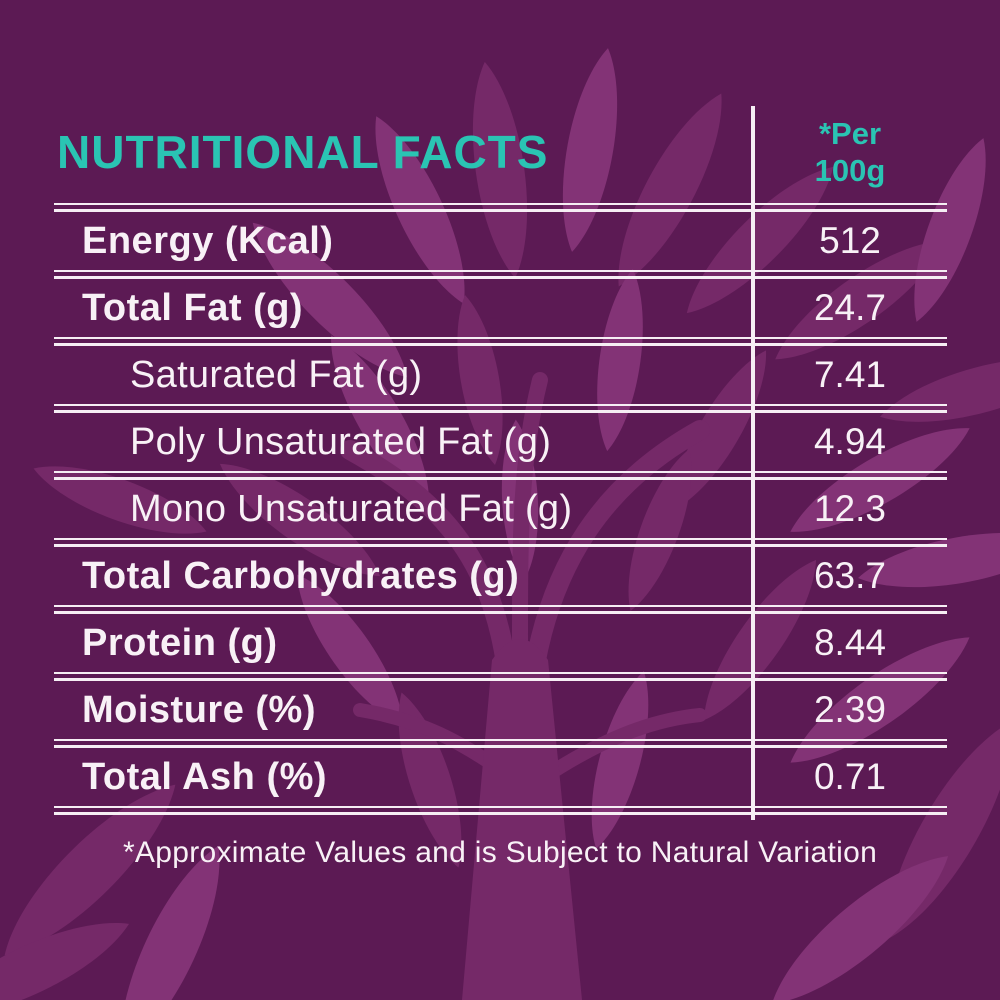  I want to click on per-label-line2: 100g, so click(850, 170).